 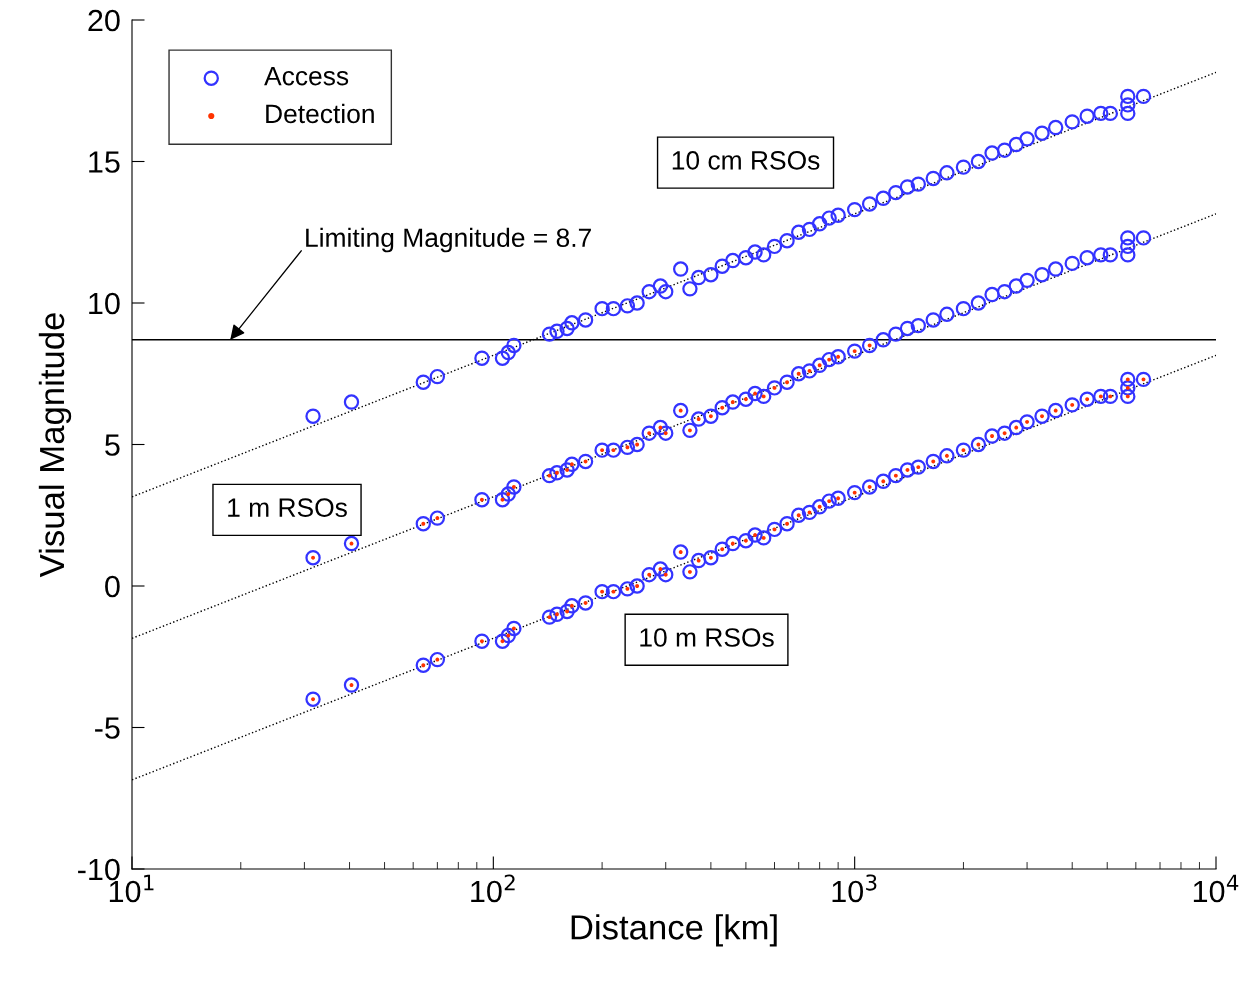 I want to click on annotation: Limiting Magnitude = 8.7, so click(x=448, y=240).